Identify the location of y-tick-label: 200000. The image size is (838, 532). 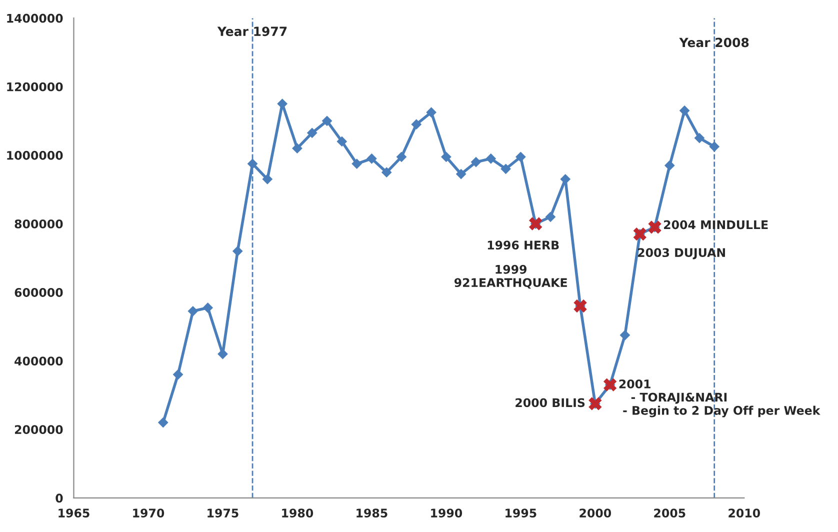
(38, 429).